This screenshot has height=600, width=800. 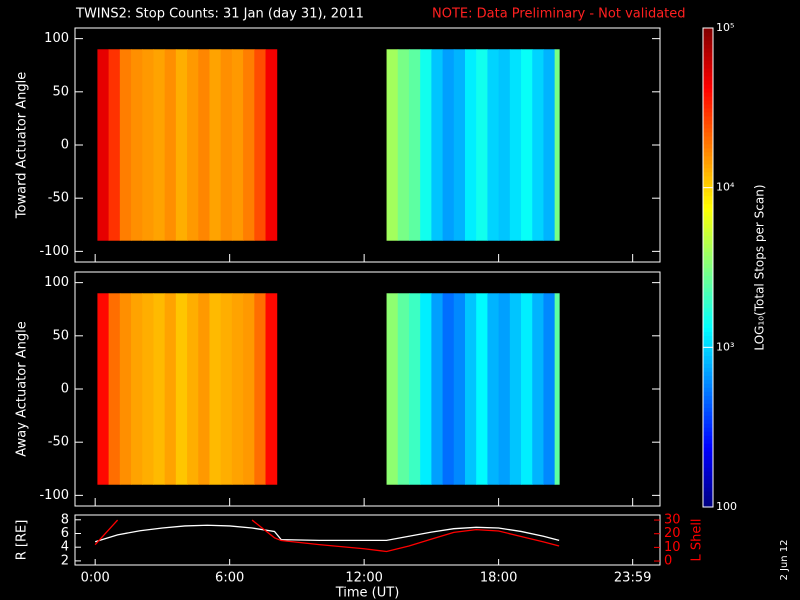 What do you see at coordinates (672, 533) in the screenshot?
I see `y2-tick-label: 20` at bounding box center [672, 533].